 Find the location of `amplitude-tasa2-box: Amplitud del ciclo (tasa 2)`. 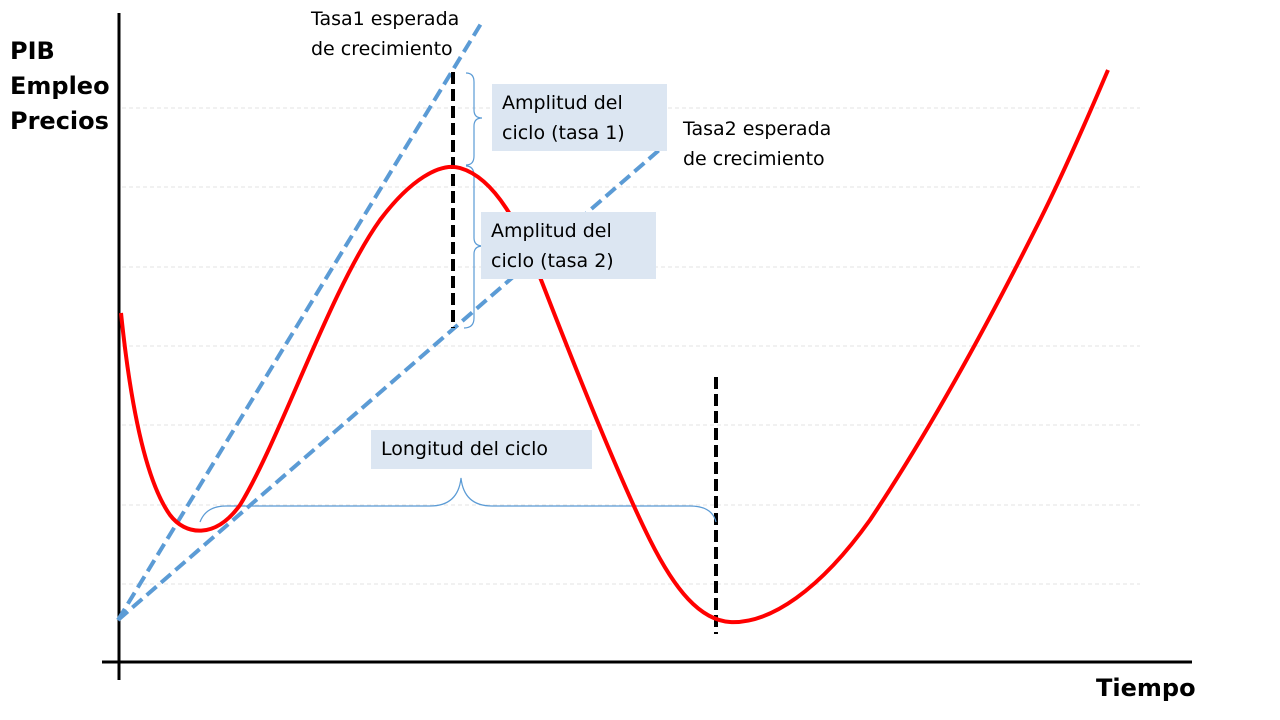

amplitude-tasa2-box: Amplitud del ciclo (tasa 2) is located at coordinates (568, 245).